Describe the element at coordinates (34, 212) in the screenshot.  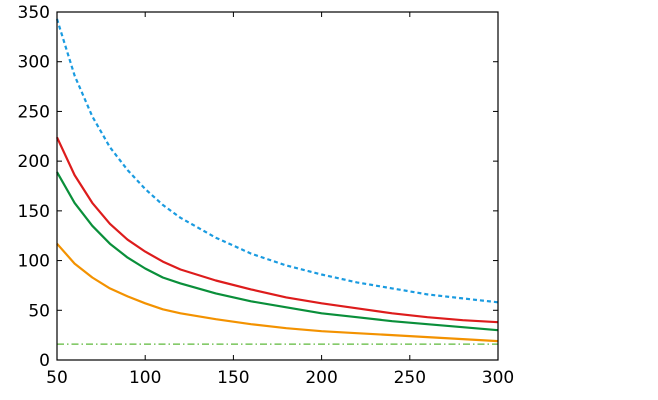
I see `y-tick-label: 150` at that location.